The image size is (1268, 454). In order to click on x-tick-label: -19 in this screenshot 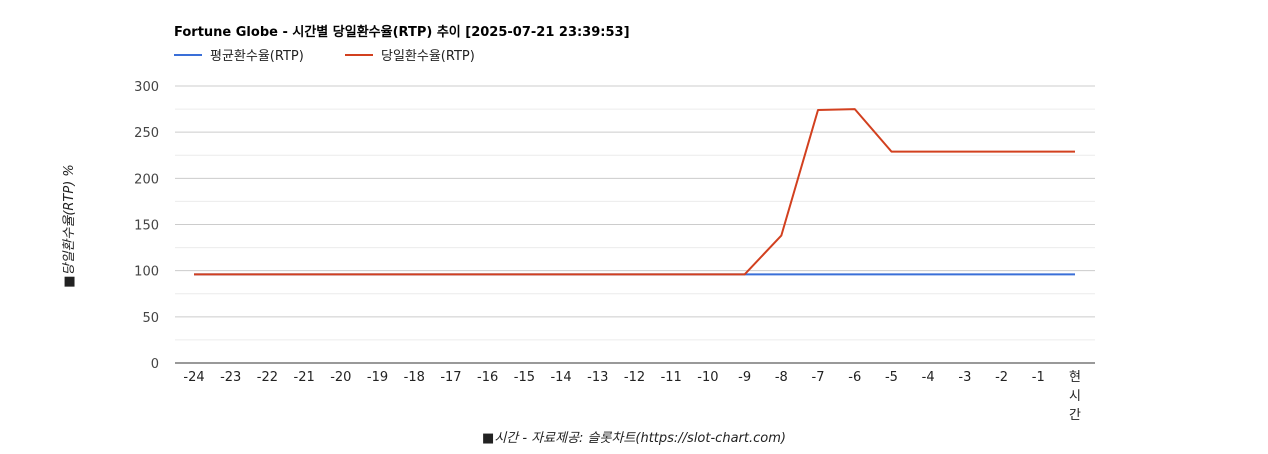, I will do `click(377, 377)`.